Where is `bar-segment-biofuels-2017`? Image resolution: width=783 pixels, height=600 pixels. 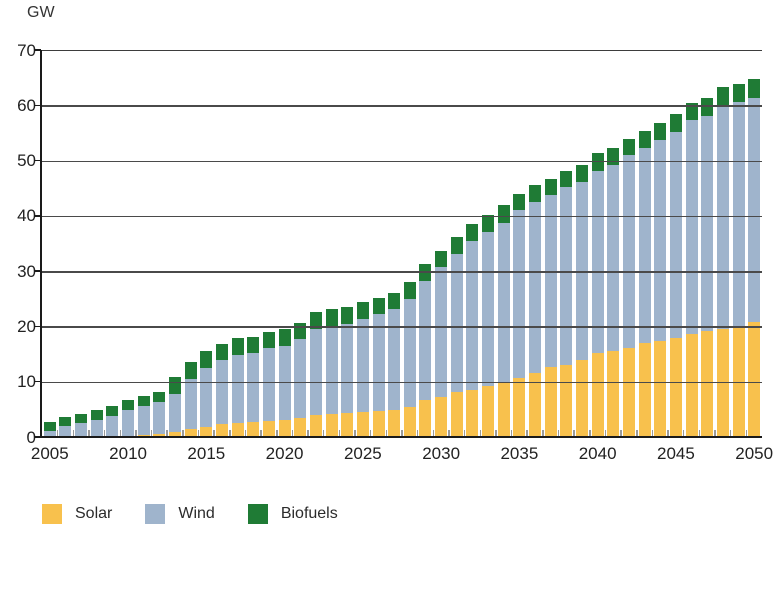
bar-segment-biofuels-2017 is located at coordinates (237, 346).